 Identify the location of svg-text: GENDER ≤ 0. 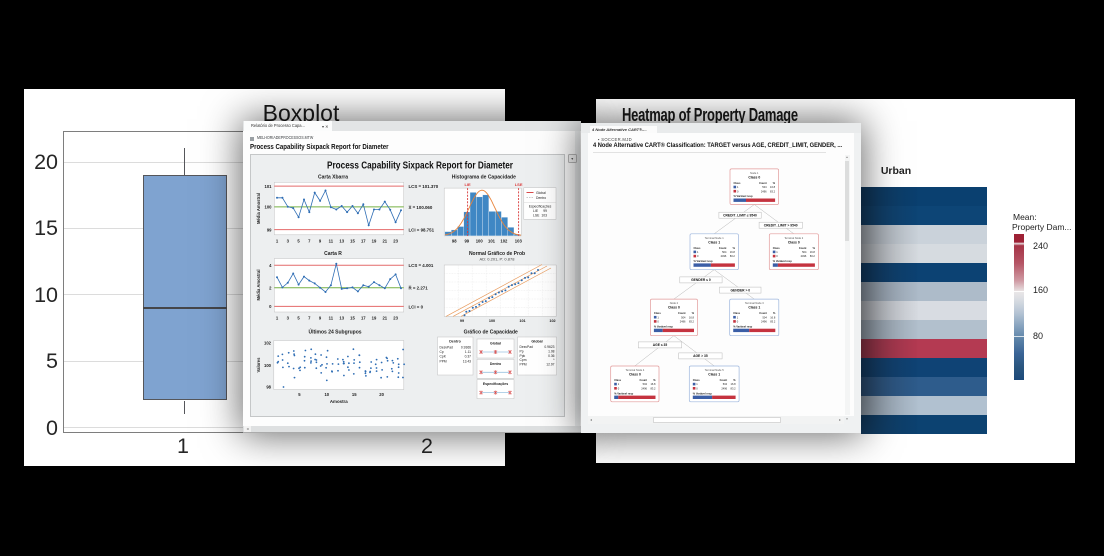
(701, 280).